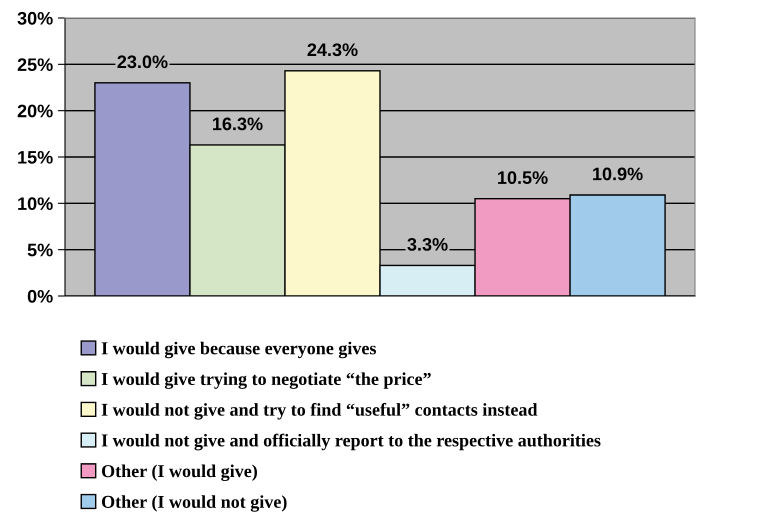 This screenshot has height=528, width=776. Describe the element at coordinates (194, 503) in the screenshot. I see `legend-label: Other (I would not give)` at that location.